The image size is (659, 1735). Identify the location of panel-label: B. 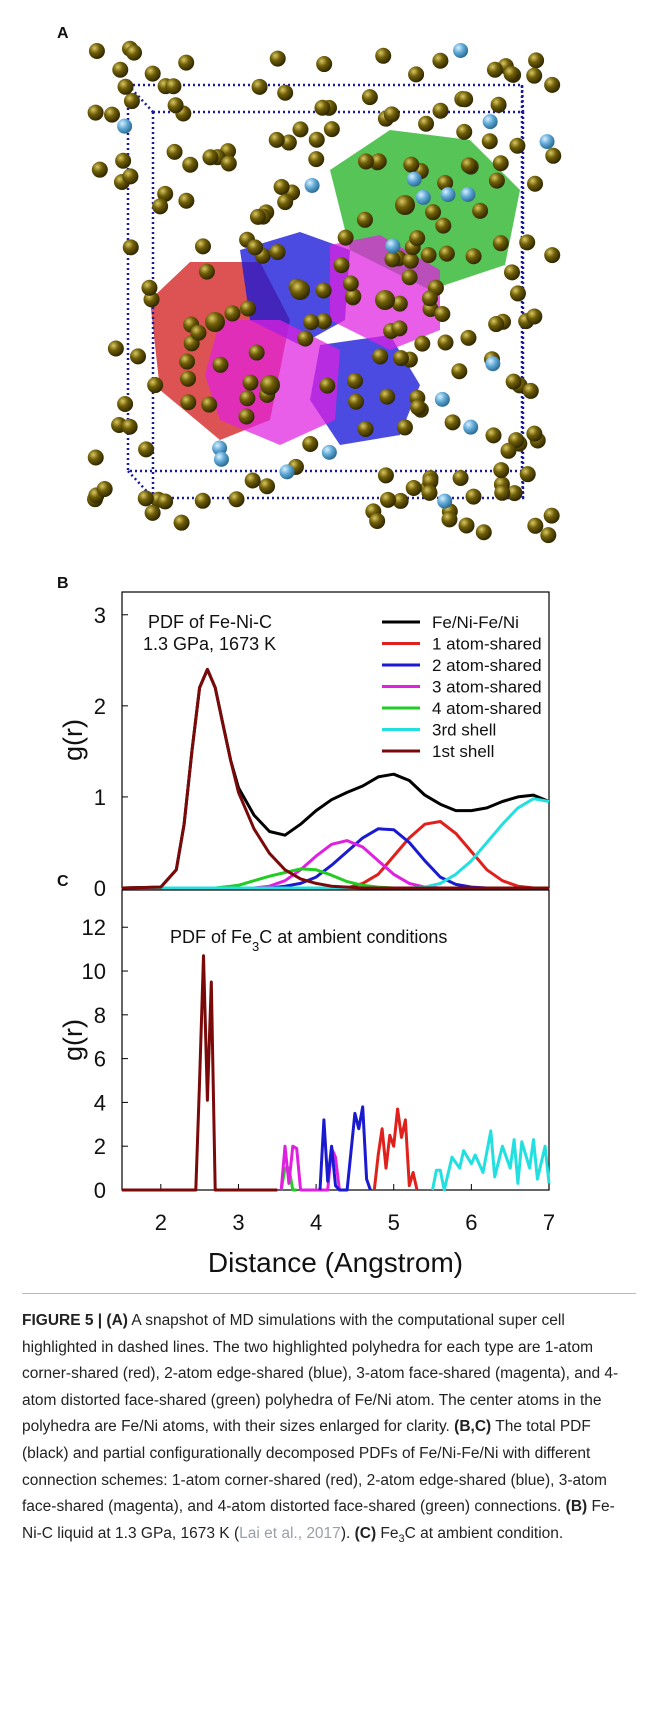
(63, 583).